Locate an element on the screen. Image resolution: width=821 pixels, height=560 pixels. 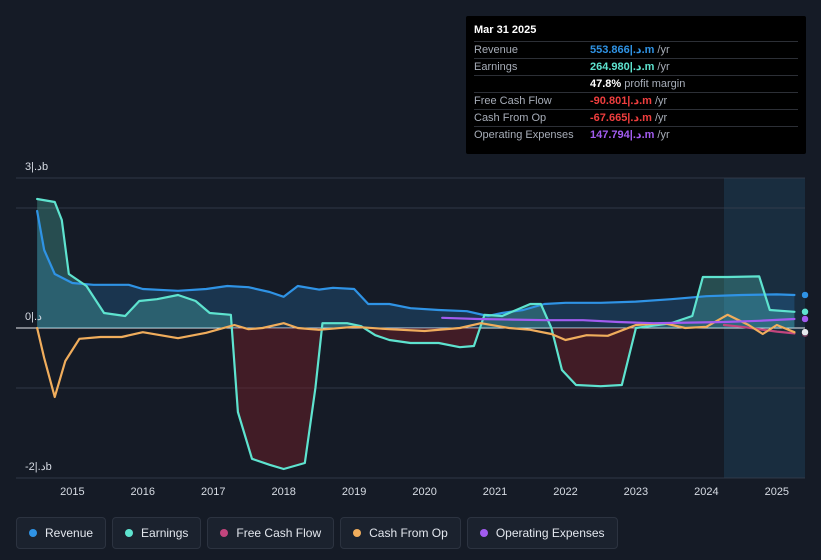
tooltip-row-operating-expenses: Operating Expenses 147.794|.د.m /yr is located at coordinates (636, 134).